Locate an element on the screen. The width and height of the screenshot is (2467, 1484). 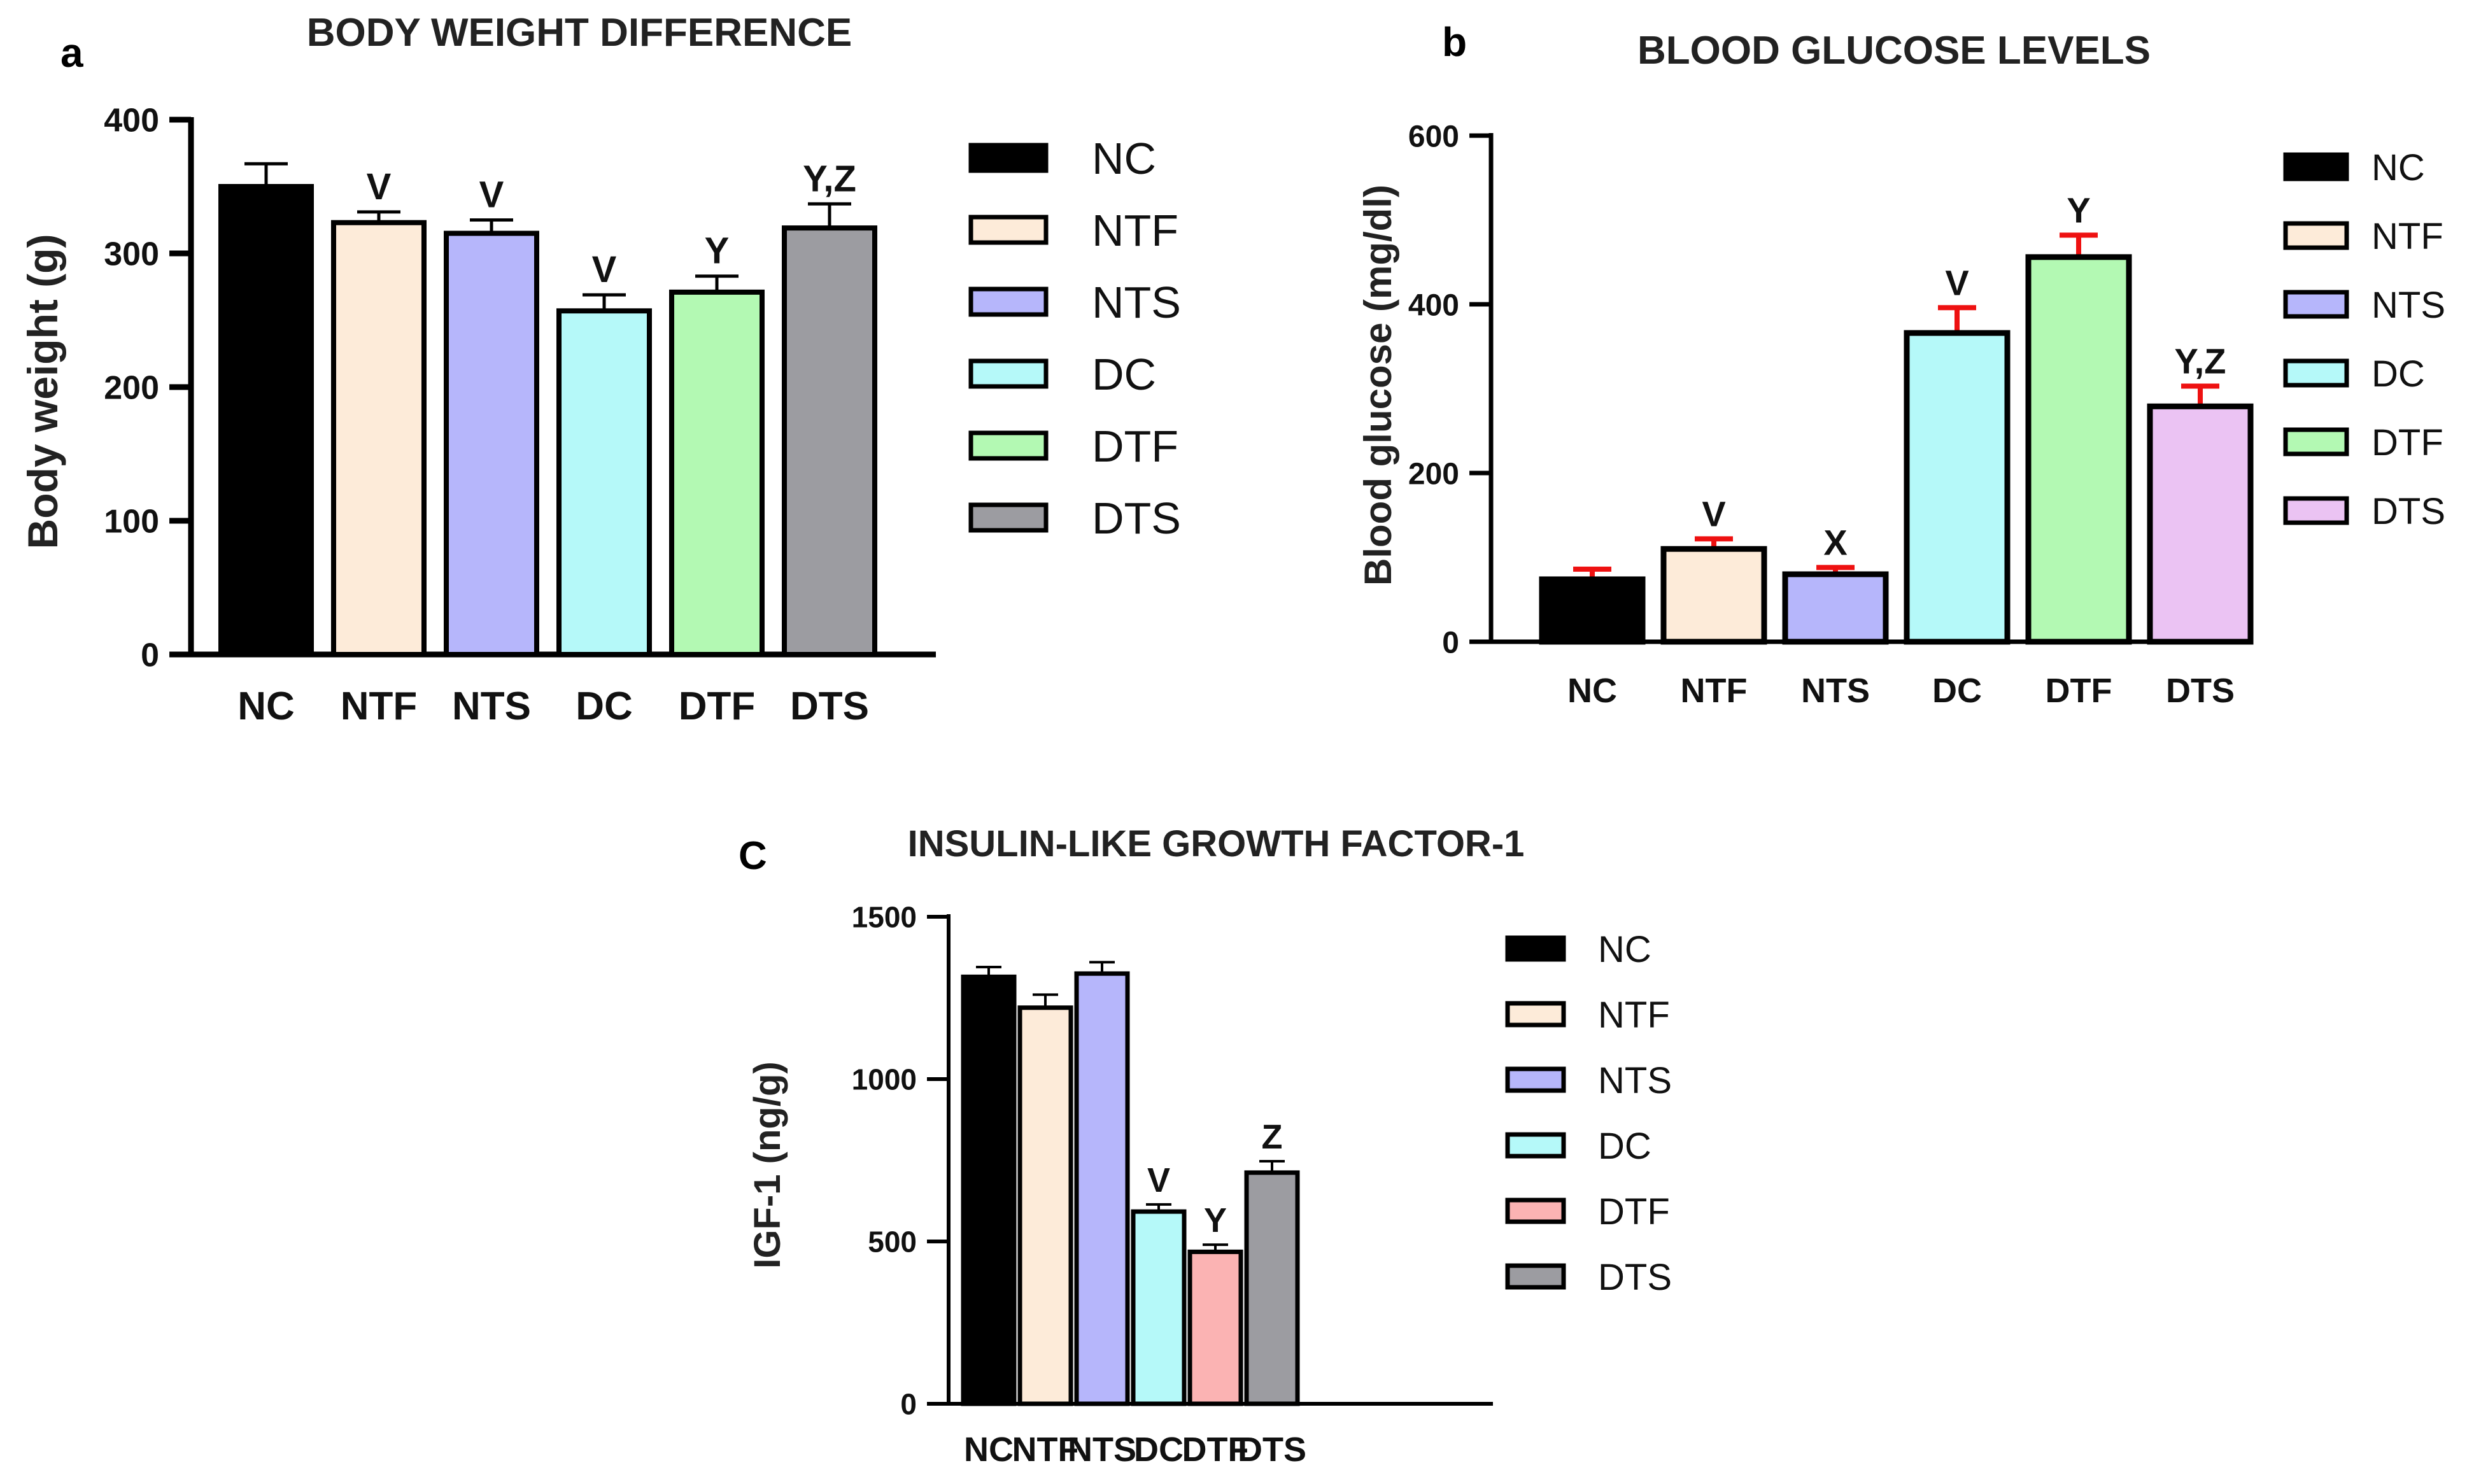
chart-title: INSULIN-LIKE GROWTH FACTOR-1 is located at coordinates (1216, 844).